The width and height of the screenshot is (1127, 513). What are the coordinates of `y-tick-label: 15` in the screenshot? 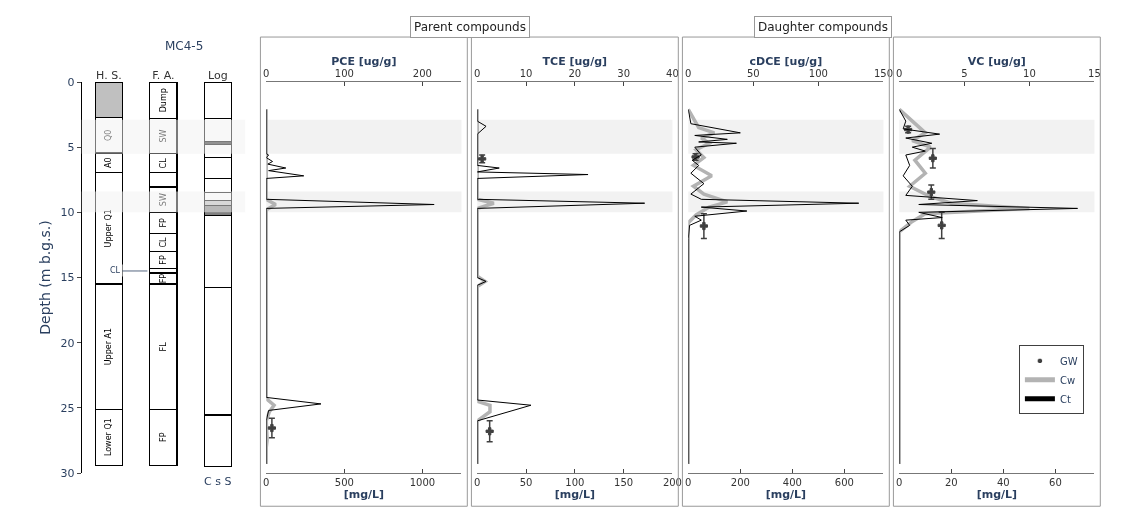 It's located at (67, 278).